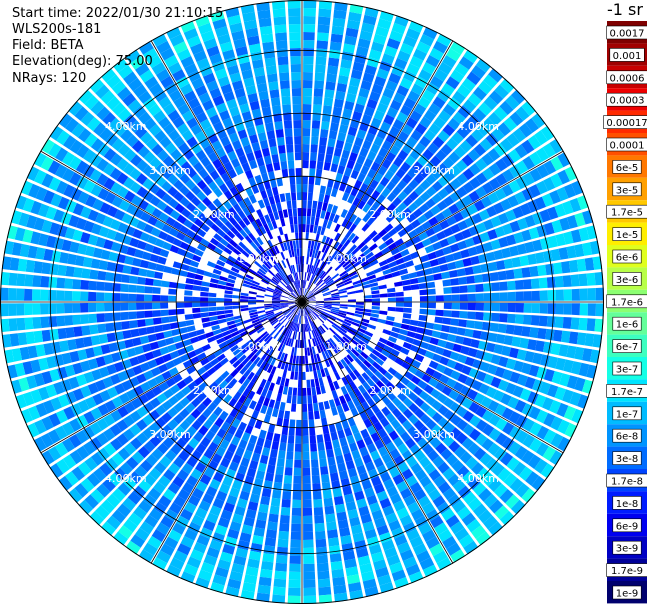 This screenshot has width=647, height=607. I want to click on range-ring-label: 4.00km, so click(126, 126).